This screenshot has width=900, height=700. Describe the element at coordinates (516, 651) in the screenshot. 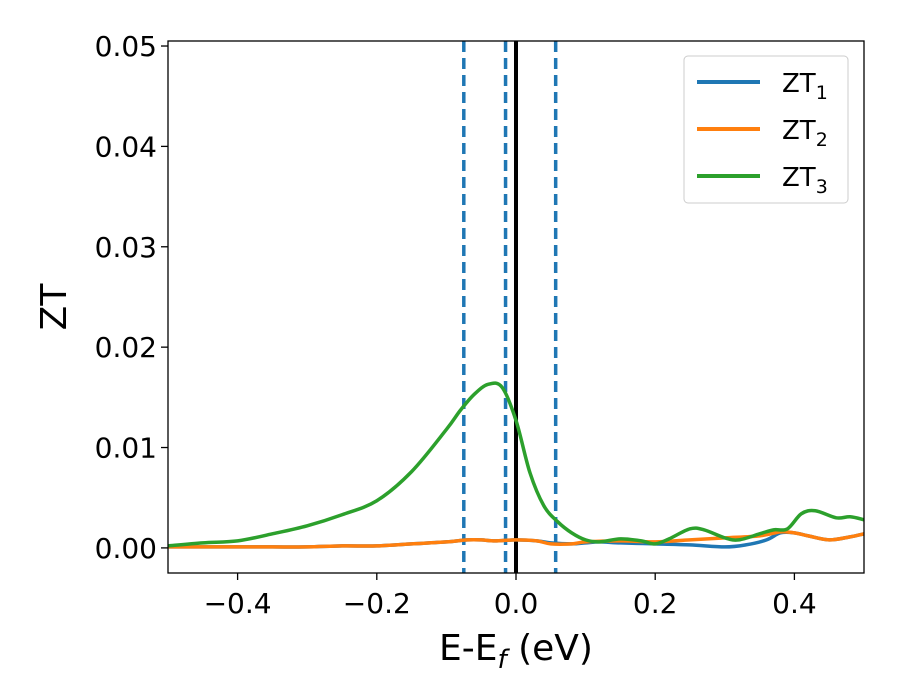

I see `x-axis-label: E-Ef (eV)` at that location.